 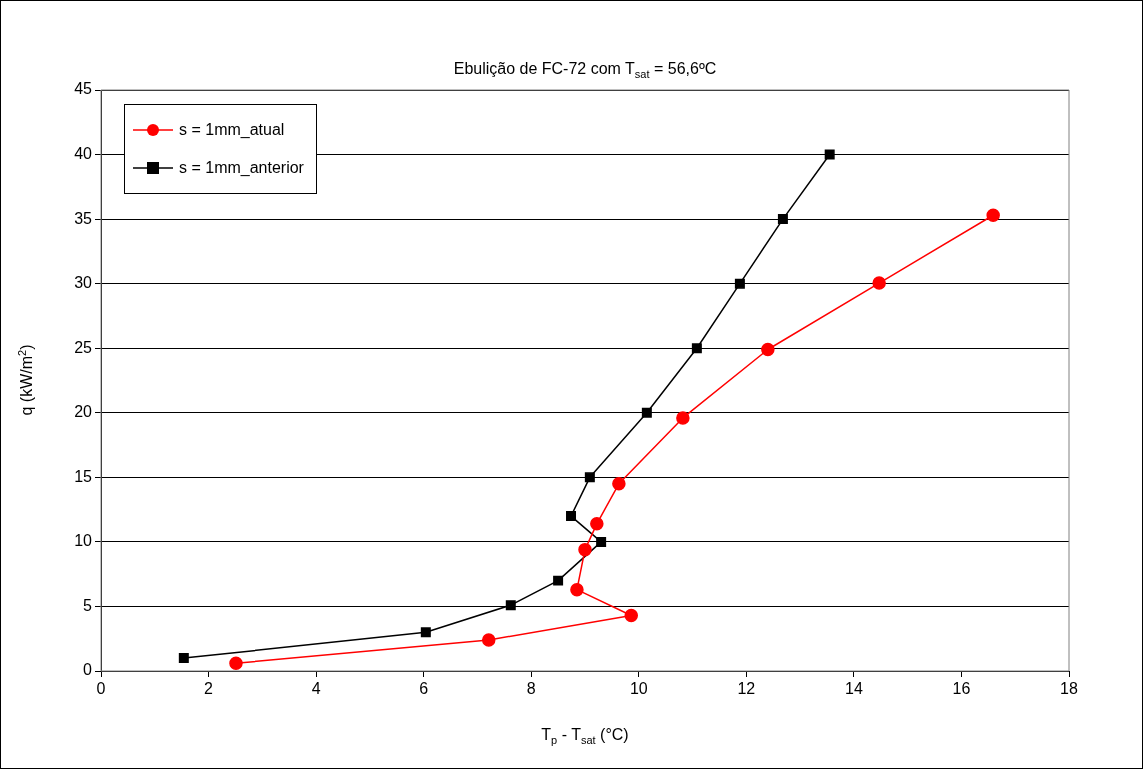 I want to click on y-tick-label: 0, so click(x=88, y=670).